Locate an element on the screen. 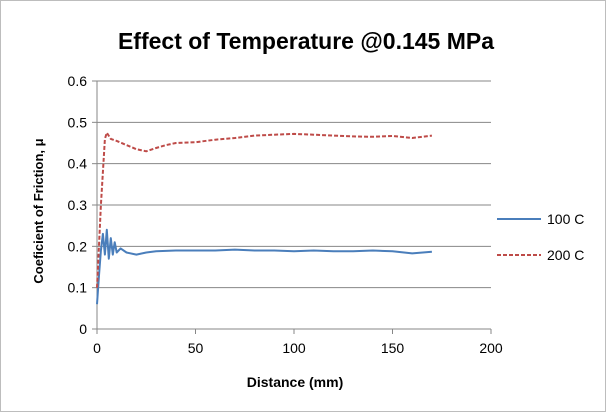 This screenshot has width=606, height=416. y-tick-label: 0.3 is located at coordinates (78, 205).